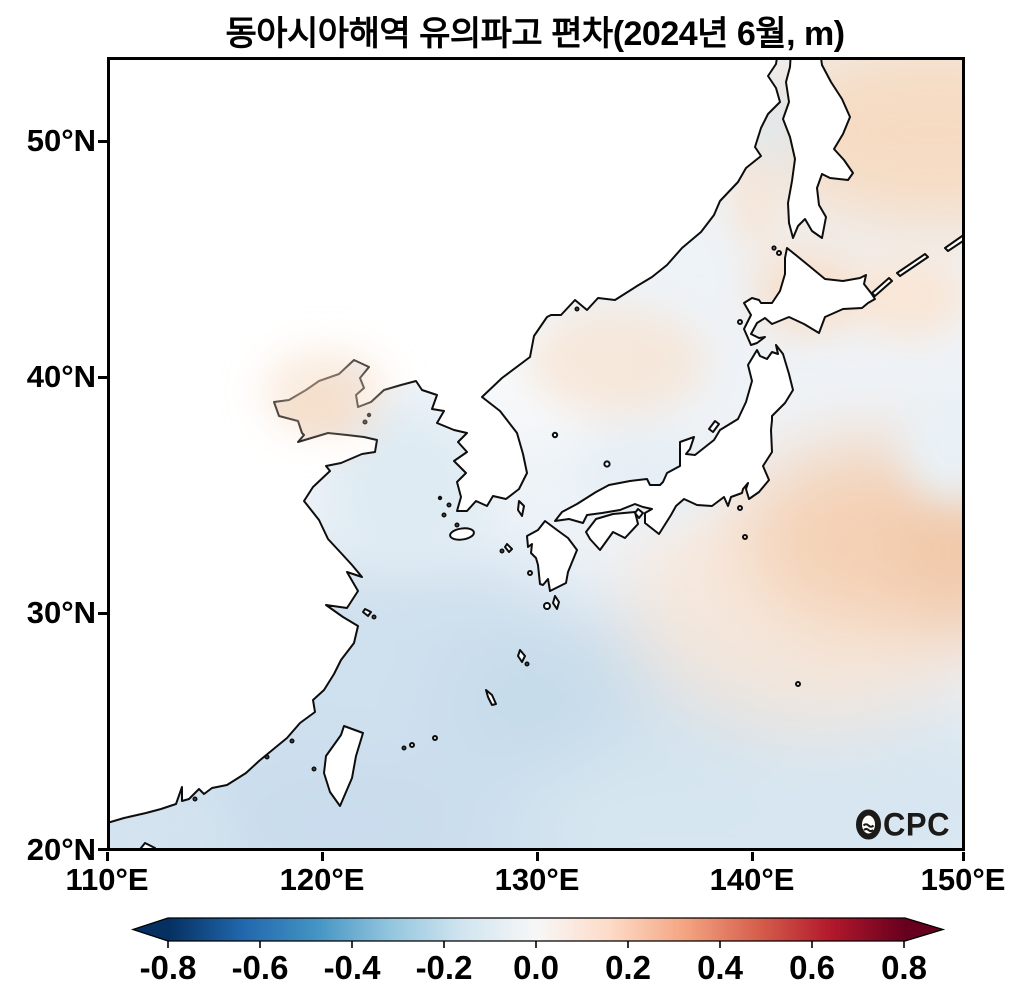  Describe the element at coordinates (537, 856) in the screenshot. I see `x-axis-tick-mark-130e` at that location.